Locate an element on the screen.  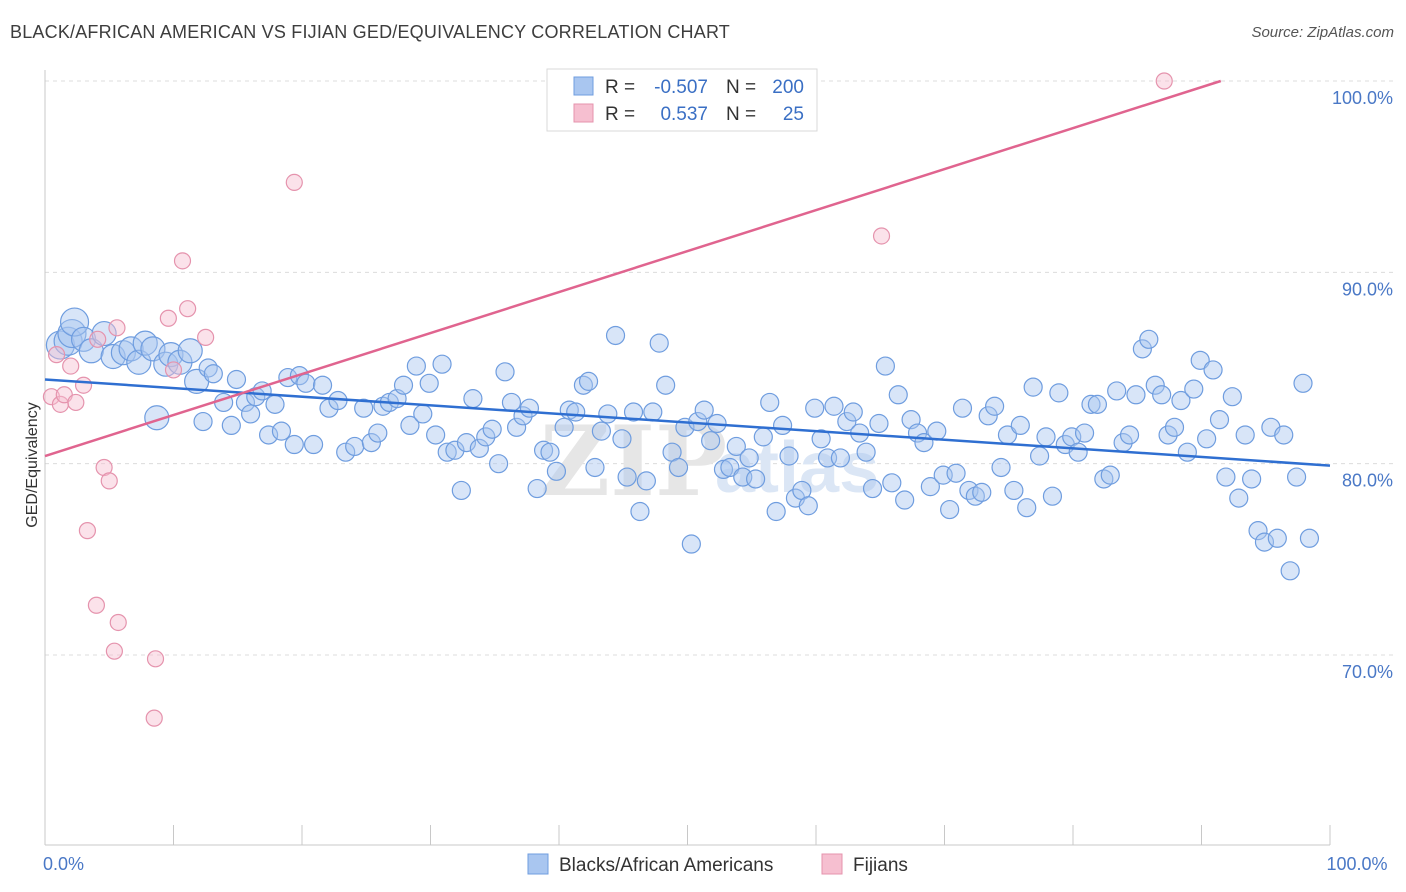
series-legend-label-blue: Blacks/African Americans is located at coordinates (666, 865).